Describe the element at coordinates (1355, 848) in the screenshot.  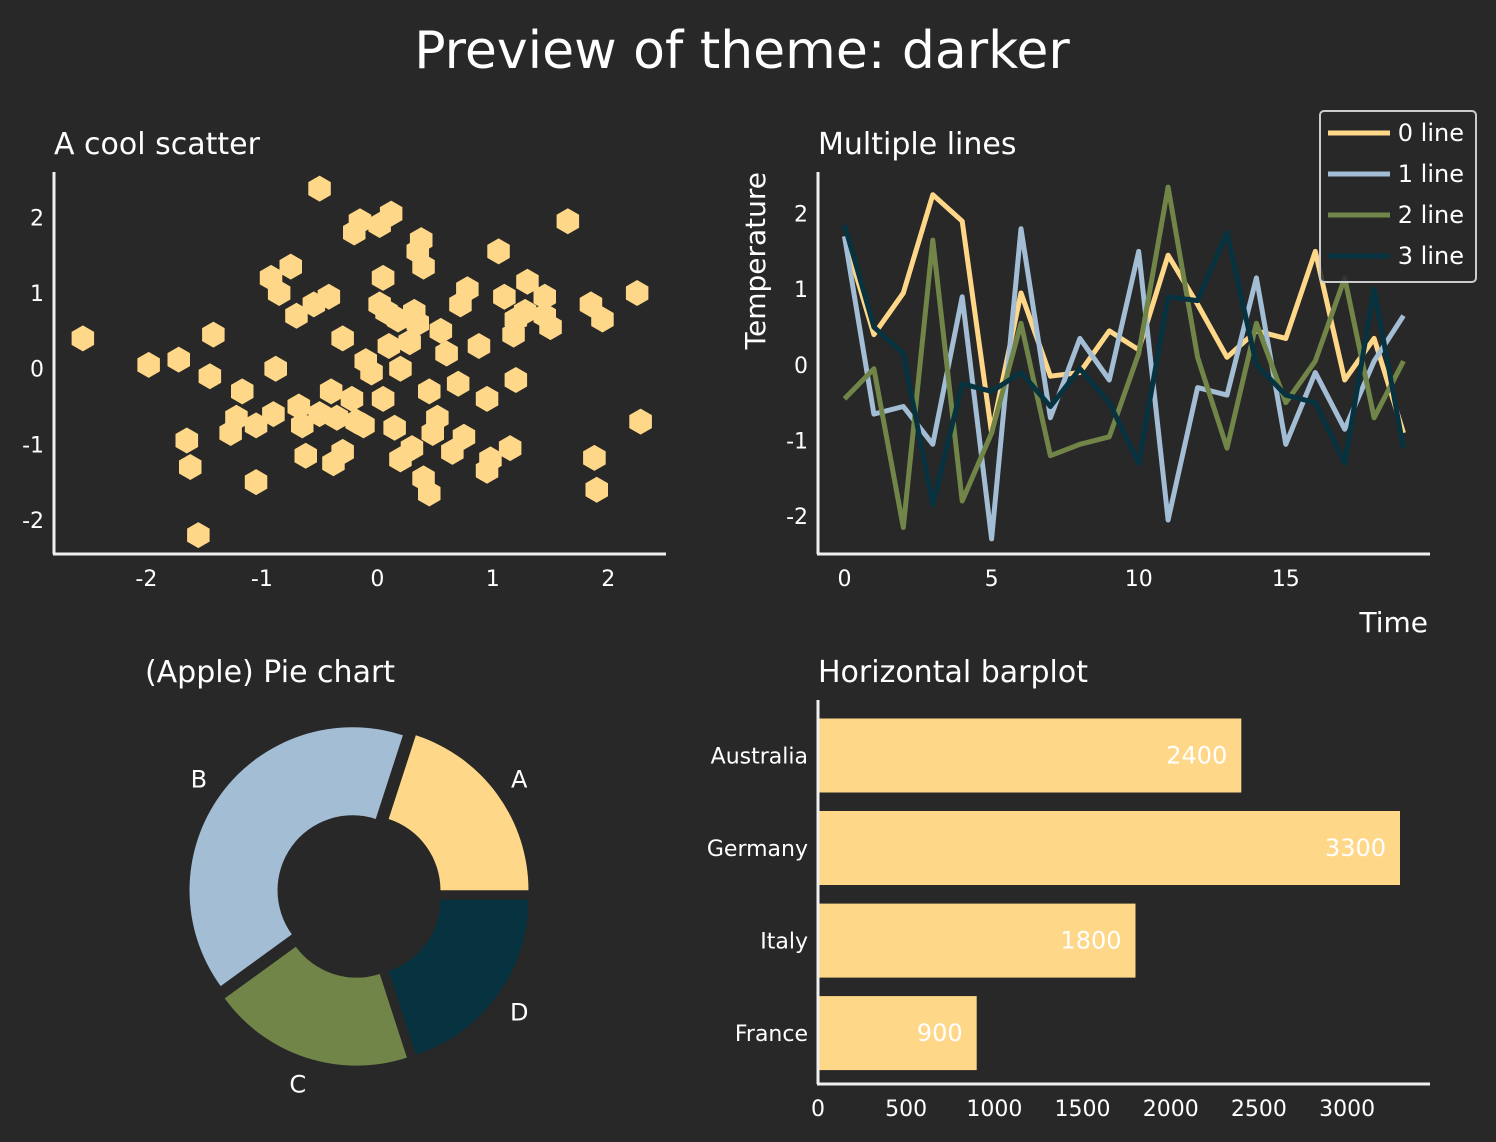
I see `bar-value-label: 3300` at that location.